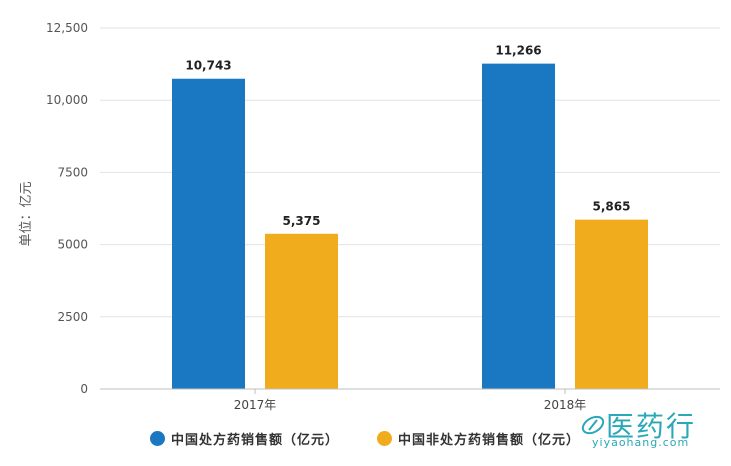  I want to click on y-tick-label: 7500, so click(72, 172).